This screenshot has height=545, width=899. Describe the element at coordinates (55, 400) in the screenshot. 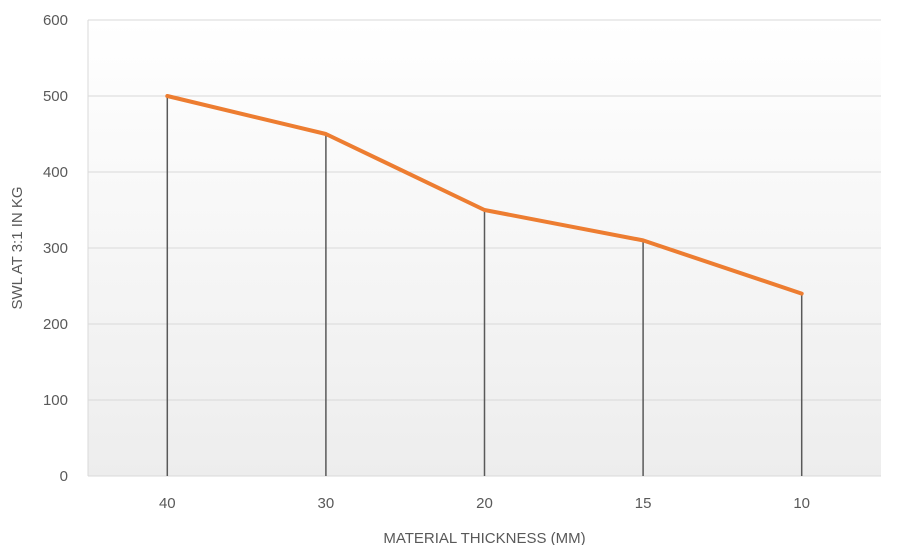

I see `y-tick-label: 100` at that location.